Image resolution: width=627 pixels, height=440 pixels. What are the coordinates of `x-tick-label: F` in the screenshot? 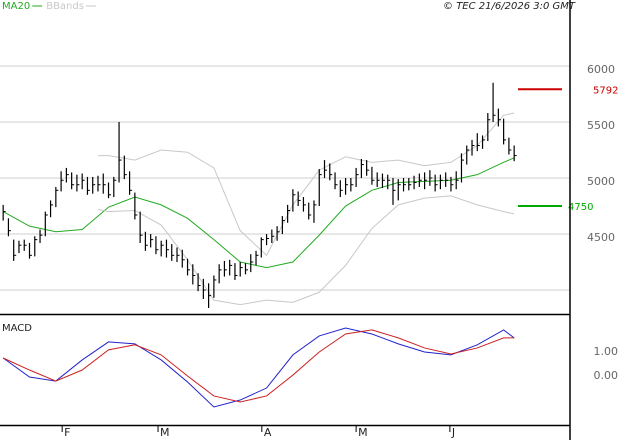 It's located at (67, 432).